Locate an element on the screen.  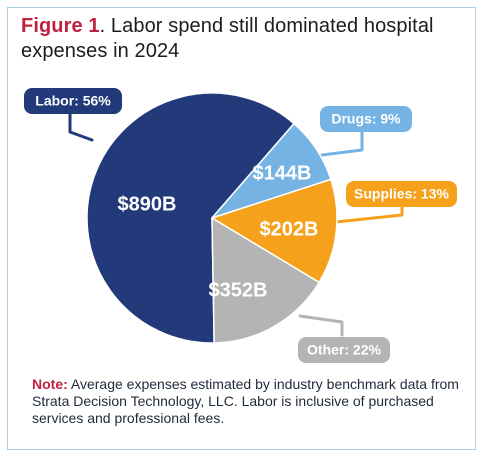
callout-box-labor is located at coordinates (73, 101).